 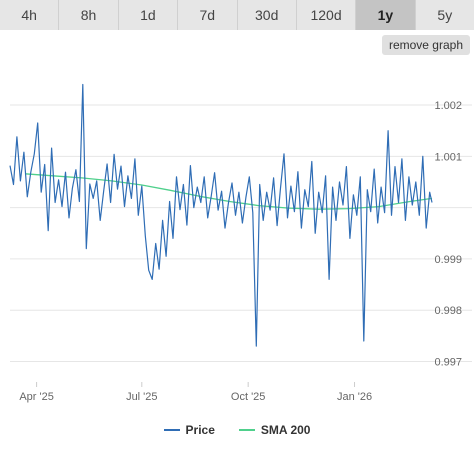 I want to click on x-tick-label: Apr '25, so click(x=36, y=397).